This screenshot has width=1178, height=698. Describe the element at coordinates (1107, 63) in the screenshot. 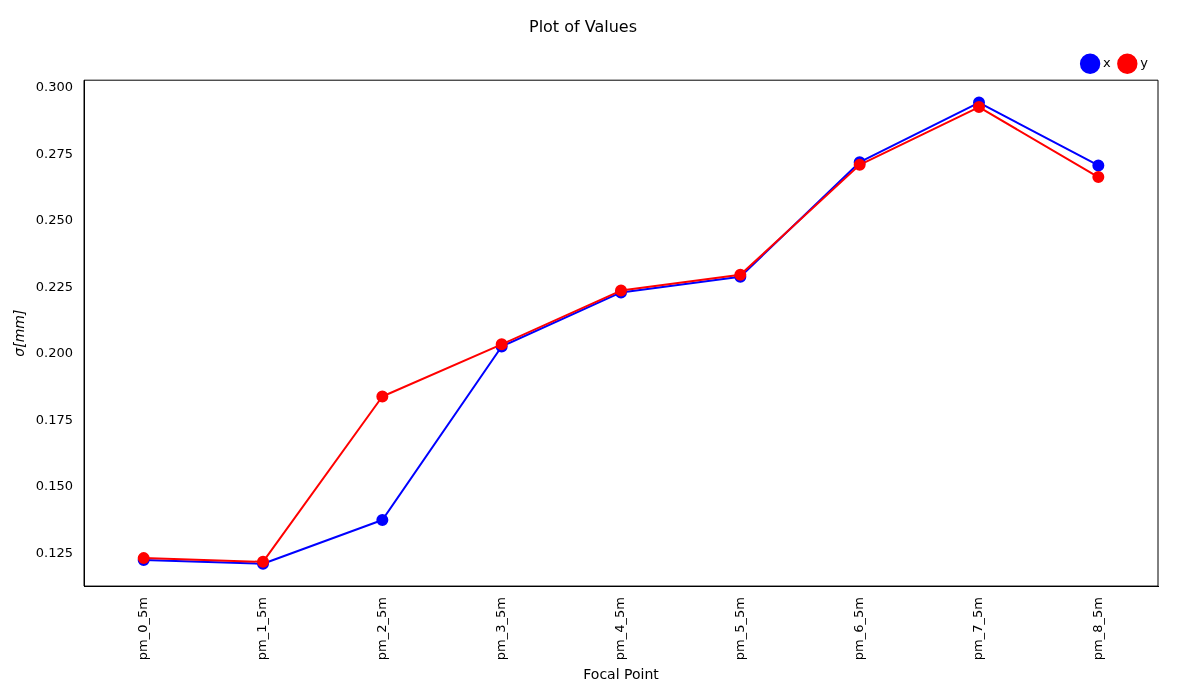

I see `legend-label: x` at that location.